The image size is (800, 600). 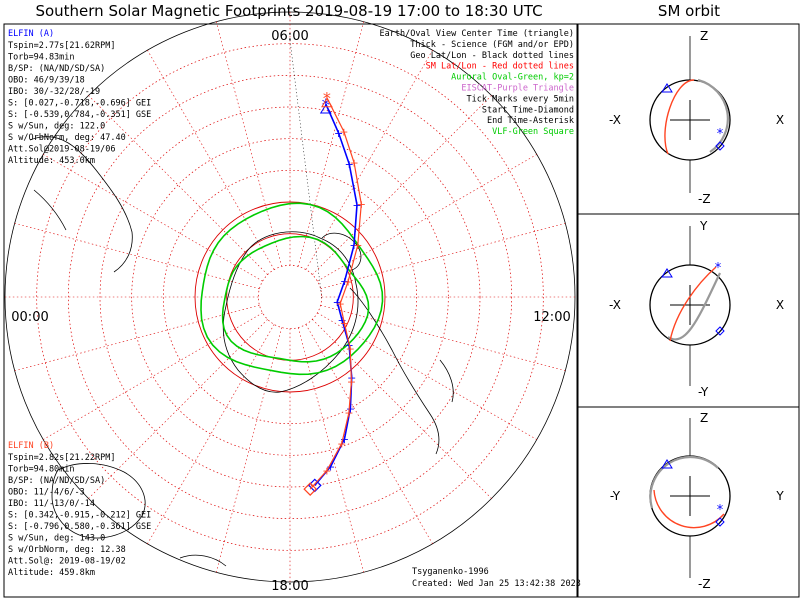 What do you see at coordinates (325, 109) in the screenshot?
I see `view-center-triangle` at bounding box center [325, 109].